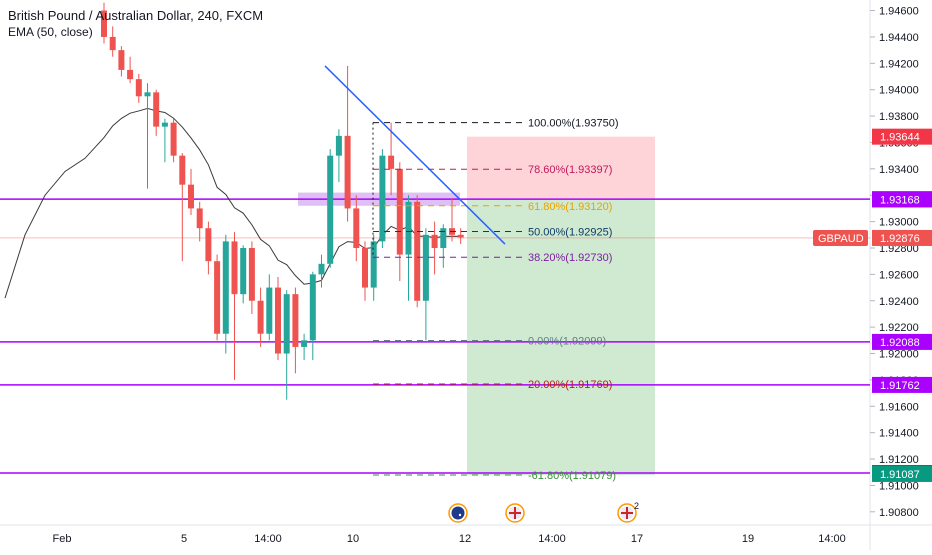 The image size is (932, 555). I want to click on time-tick-label: 12, so click(465, 539).